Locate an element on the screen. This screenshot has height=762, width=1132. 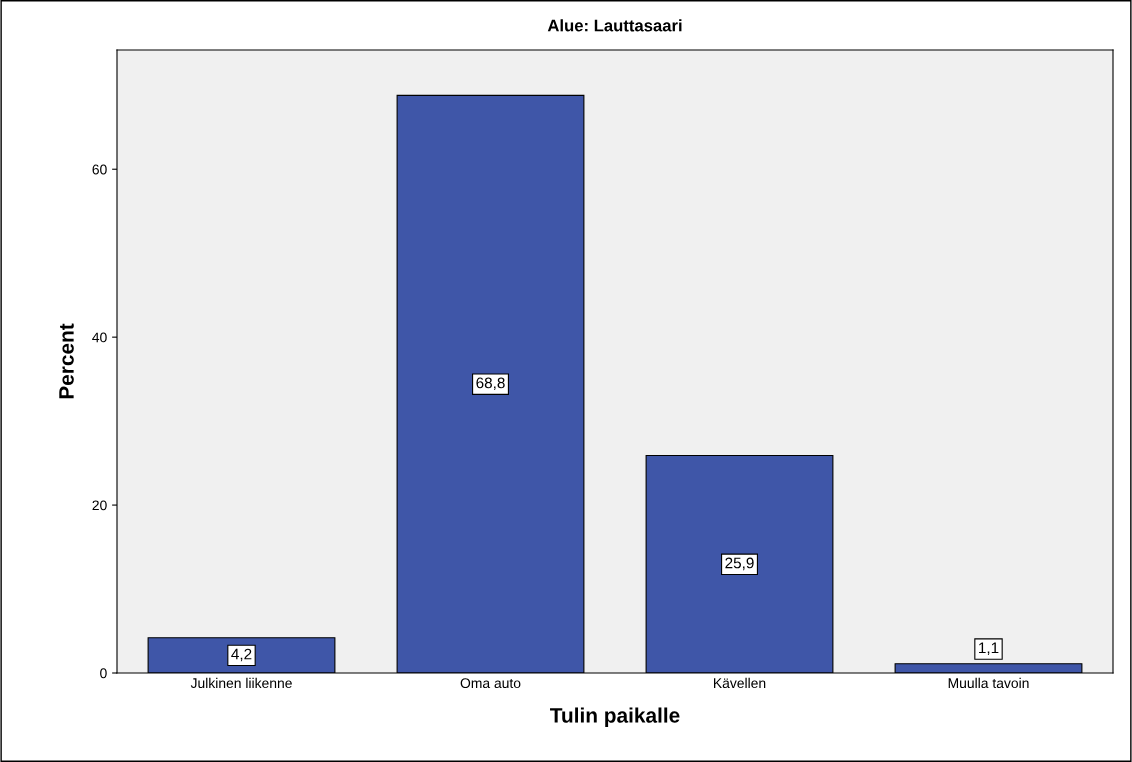
x-axis-title: Tulin paikalle is located at coordinates (615, 717).